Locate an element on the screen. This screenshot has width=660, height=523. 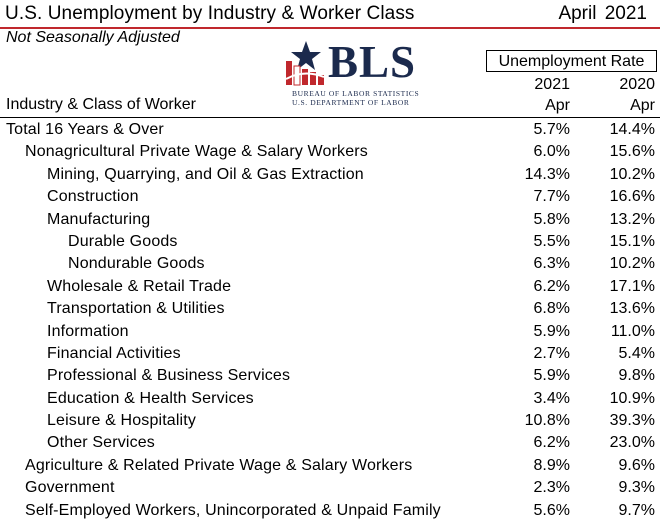
table-row: Other Services 6.2% 23.0% is located at coordinates (330, 443).